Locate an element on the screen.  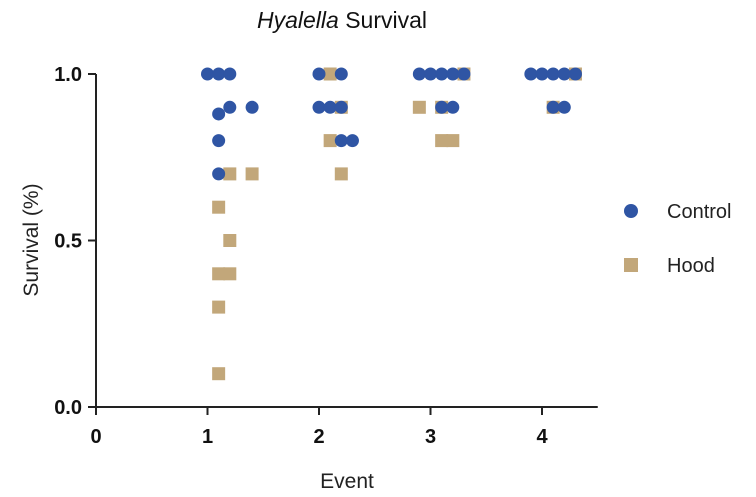
y-axis-label: Survival (%) is located at coordinates (31, 239).